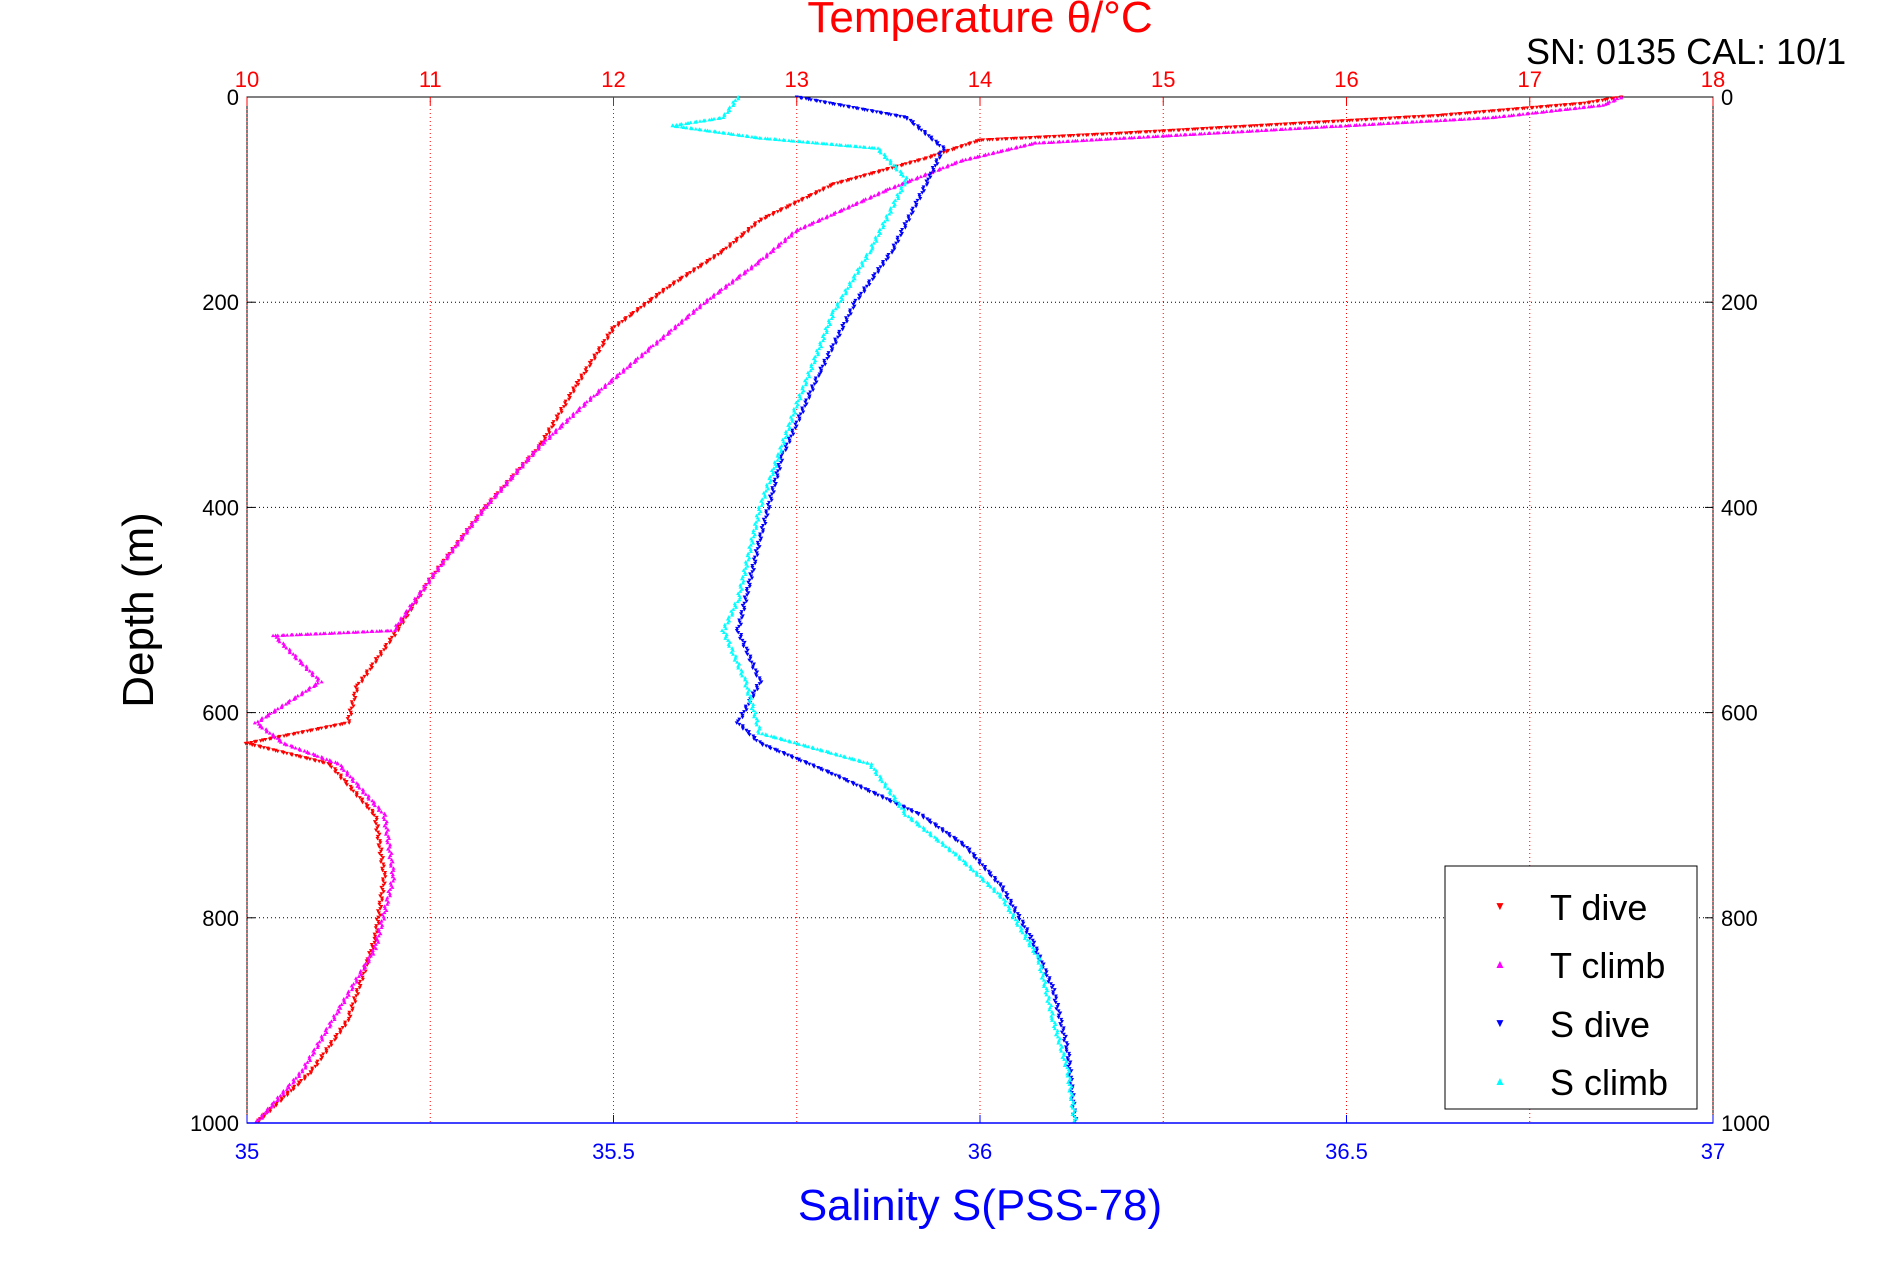  I want to click on tick-label-temperature: 11, so click(430, 79).